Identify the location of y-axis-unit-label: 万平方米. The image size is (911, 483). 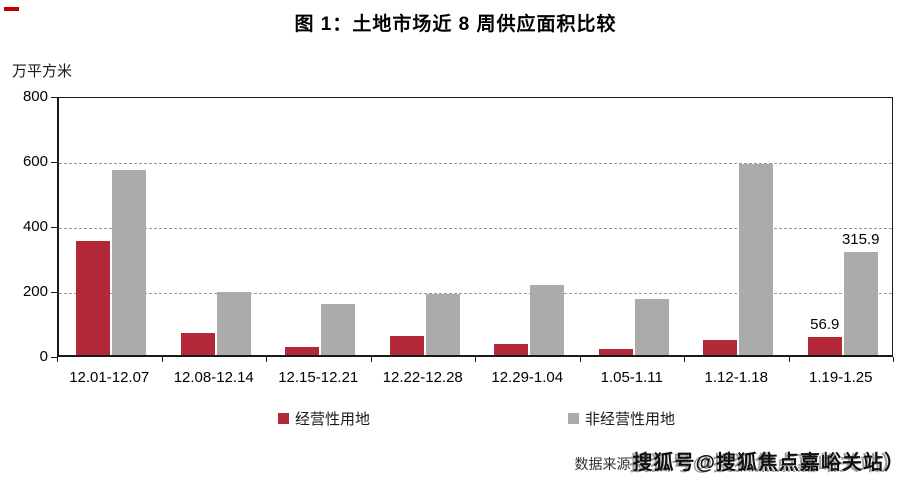
(42, 71).